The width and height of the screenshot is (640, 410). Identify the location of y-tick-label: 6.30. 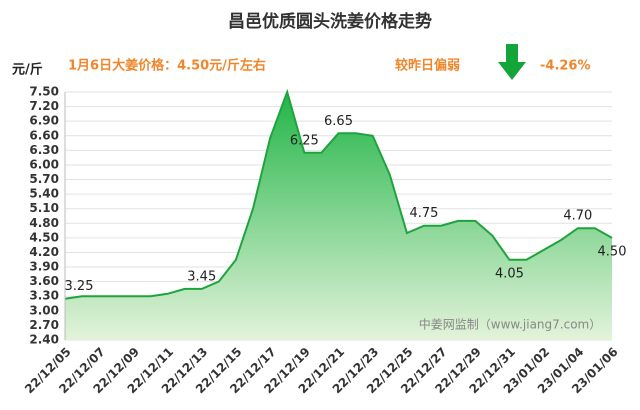
(44, 150).